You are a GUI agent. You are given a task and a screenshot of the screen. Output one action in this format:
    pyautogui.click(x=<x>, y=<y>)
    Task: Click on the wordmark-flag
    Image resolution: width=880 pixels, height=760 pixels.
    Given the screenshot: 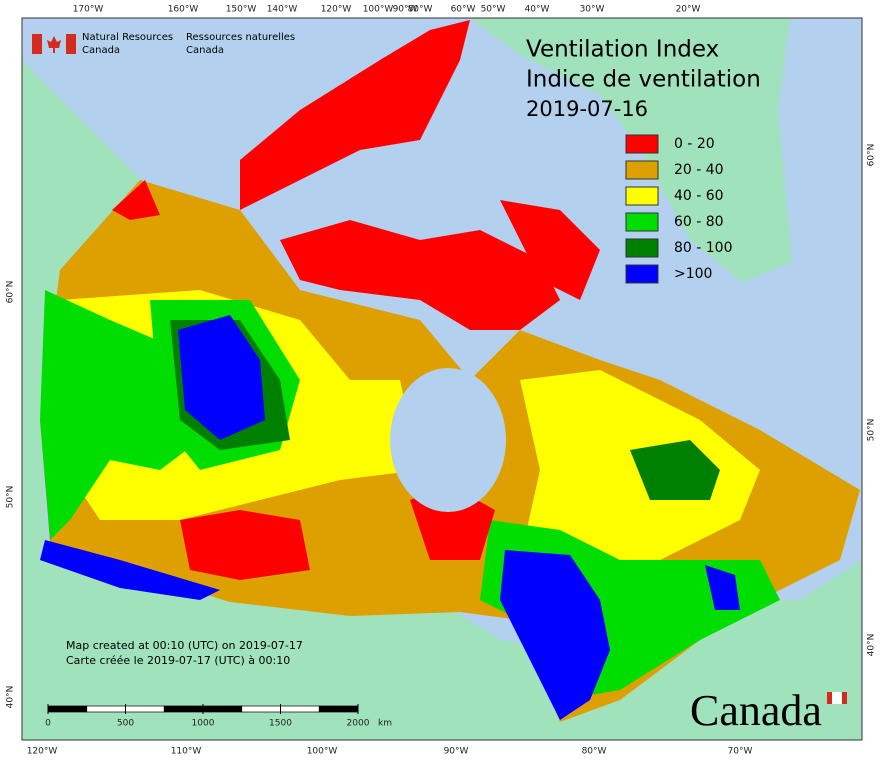 What is the action you would take?
    pyautogui.click(x=837, y=698)
    